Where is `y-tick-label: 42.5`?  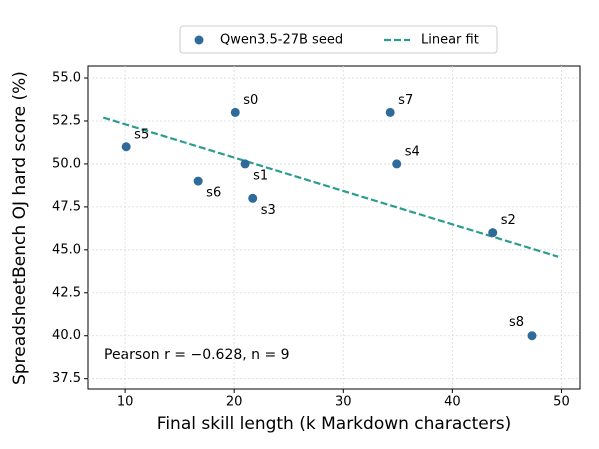 y-tick-label: 42.5 is located at coordinates (66, 292).